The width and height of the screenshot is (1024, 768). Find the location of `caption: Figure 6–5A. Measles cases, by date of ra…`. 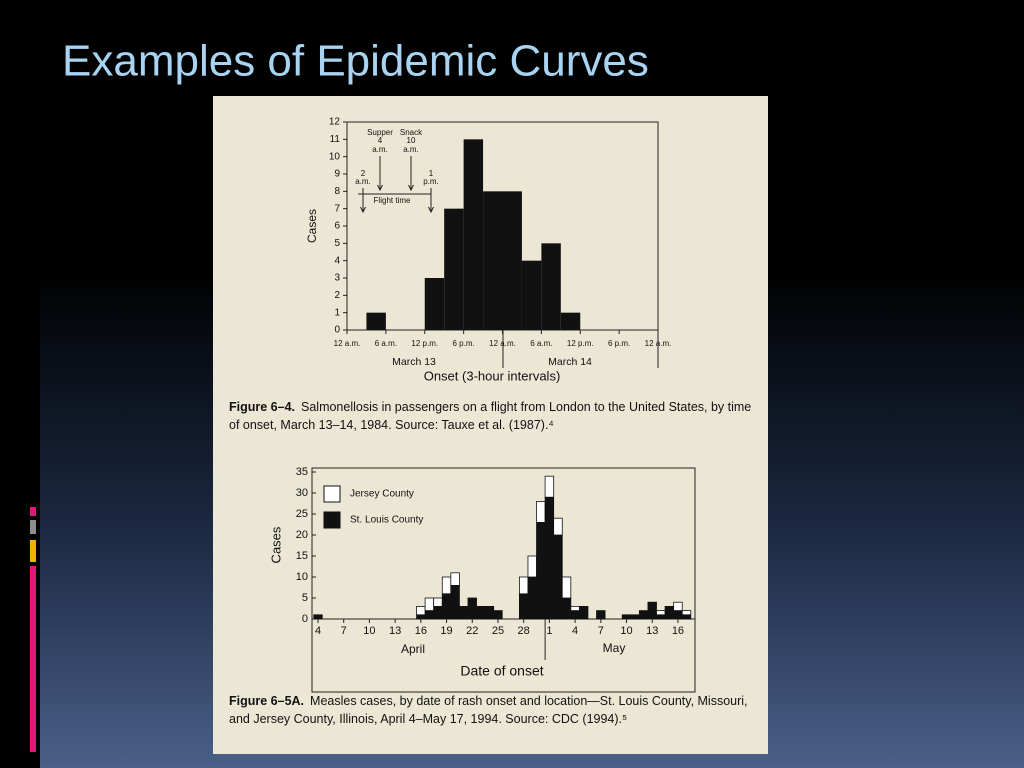

caption: Figure 6–5A. Measles cases, by date of ra… is located at coordinates (494, 710).